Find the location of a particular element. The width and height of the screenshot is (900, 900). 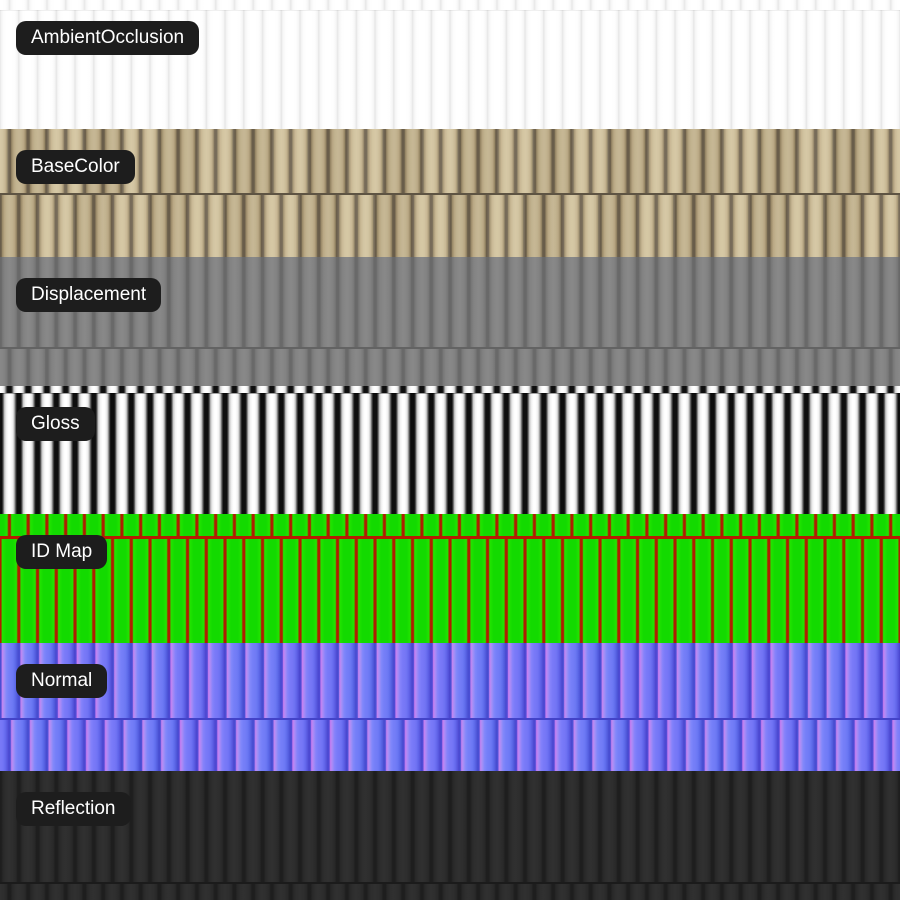

map-label-reflection: Reflection is located at coordinates (73, 809).